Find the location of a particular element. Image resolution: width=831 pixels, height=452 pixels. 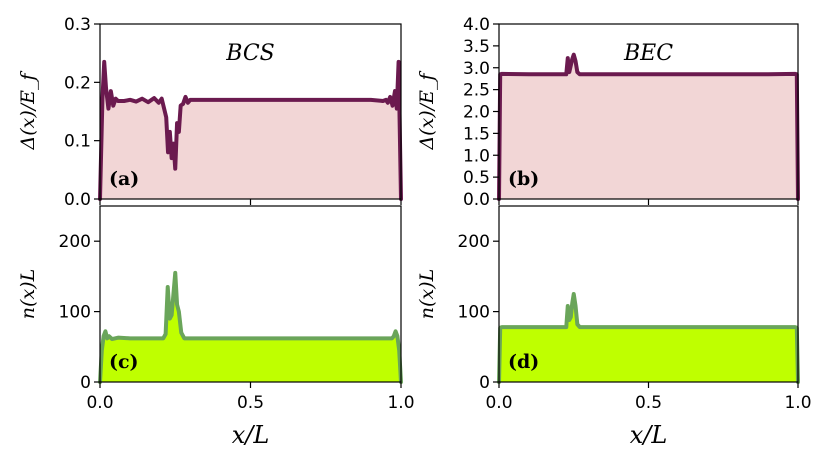

panel-b-y-tick-label: 0.0 is located at coordinates (476, 200).